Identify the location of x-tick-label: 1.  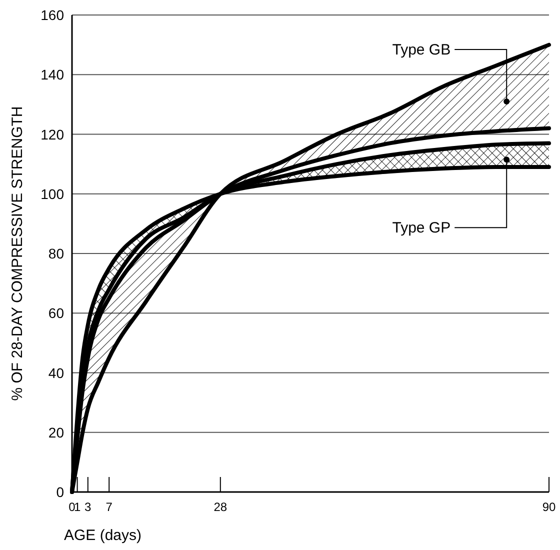
(77, 507).